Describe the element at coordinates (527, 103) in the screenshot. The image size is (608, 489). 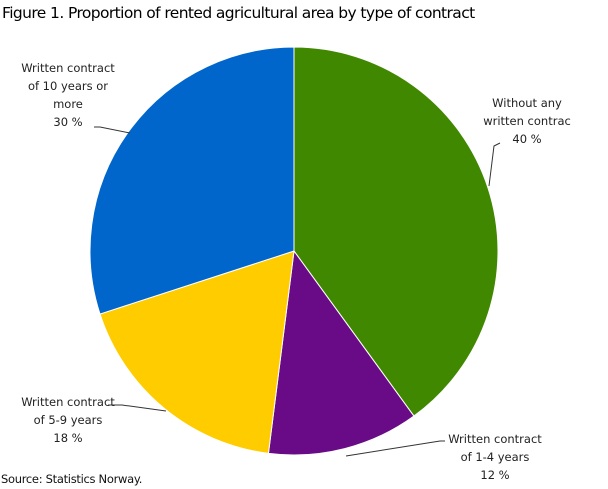
I see `slice-label: Without any` at that location.